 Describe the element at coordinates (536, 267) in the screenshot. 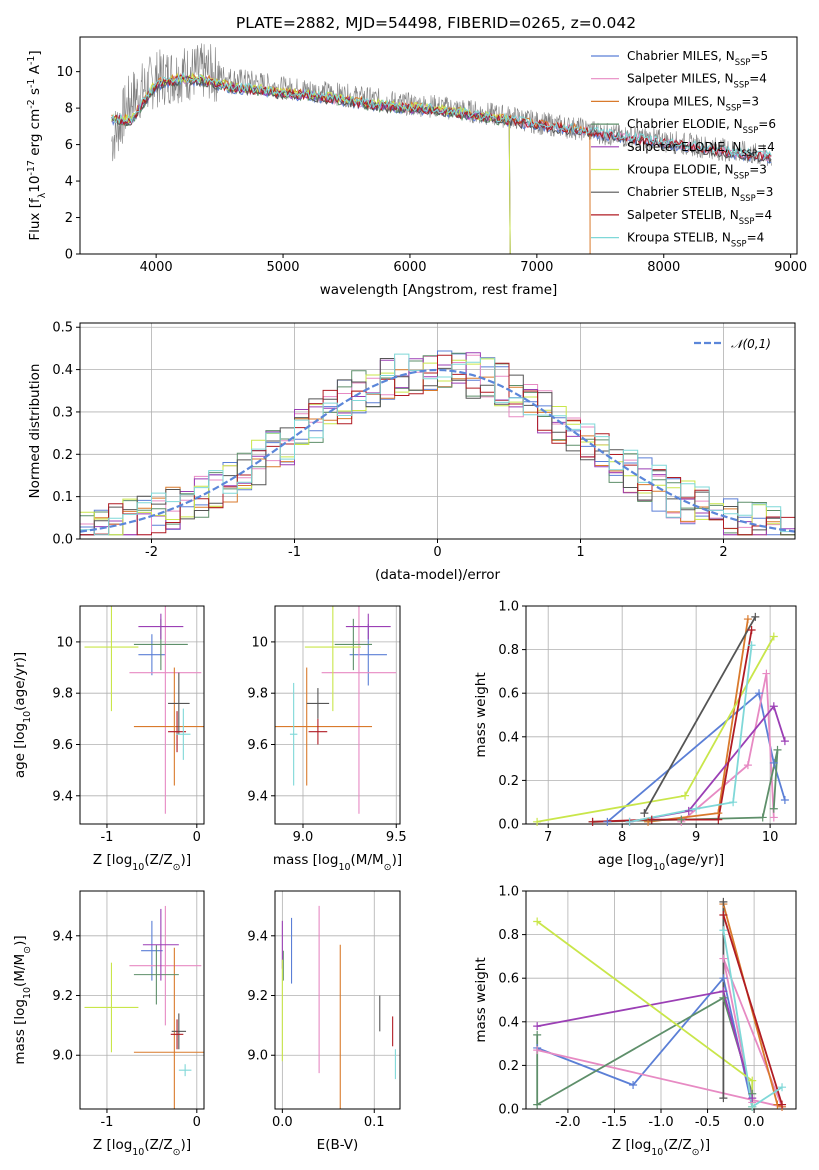

I see `x-tick-label: 7000` at that location.